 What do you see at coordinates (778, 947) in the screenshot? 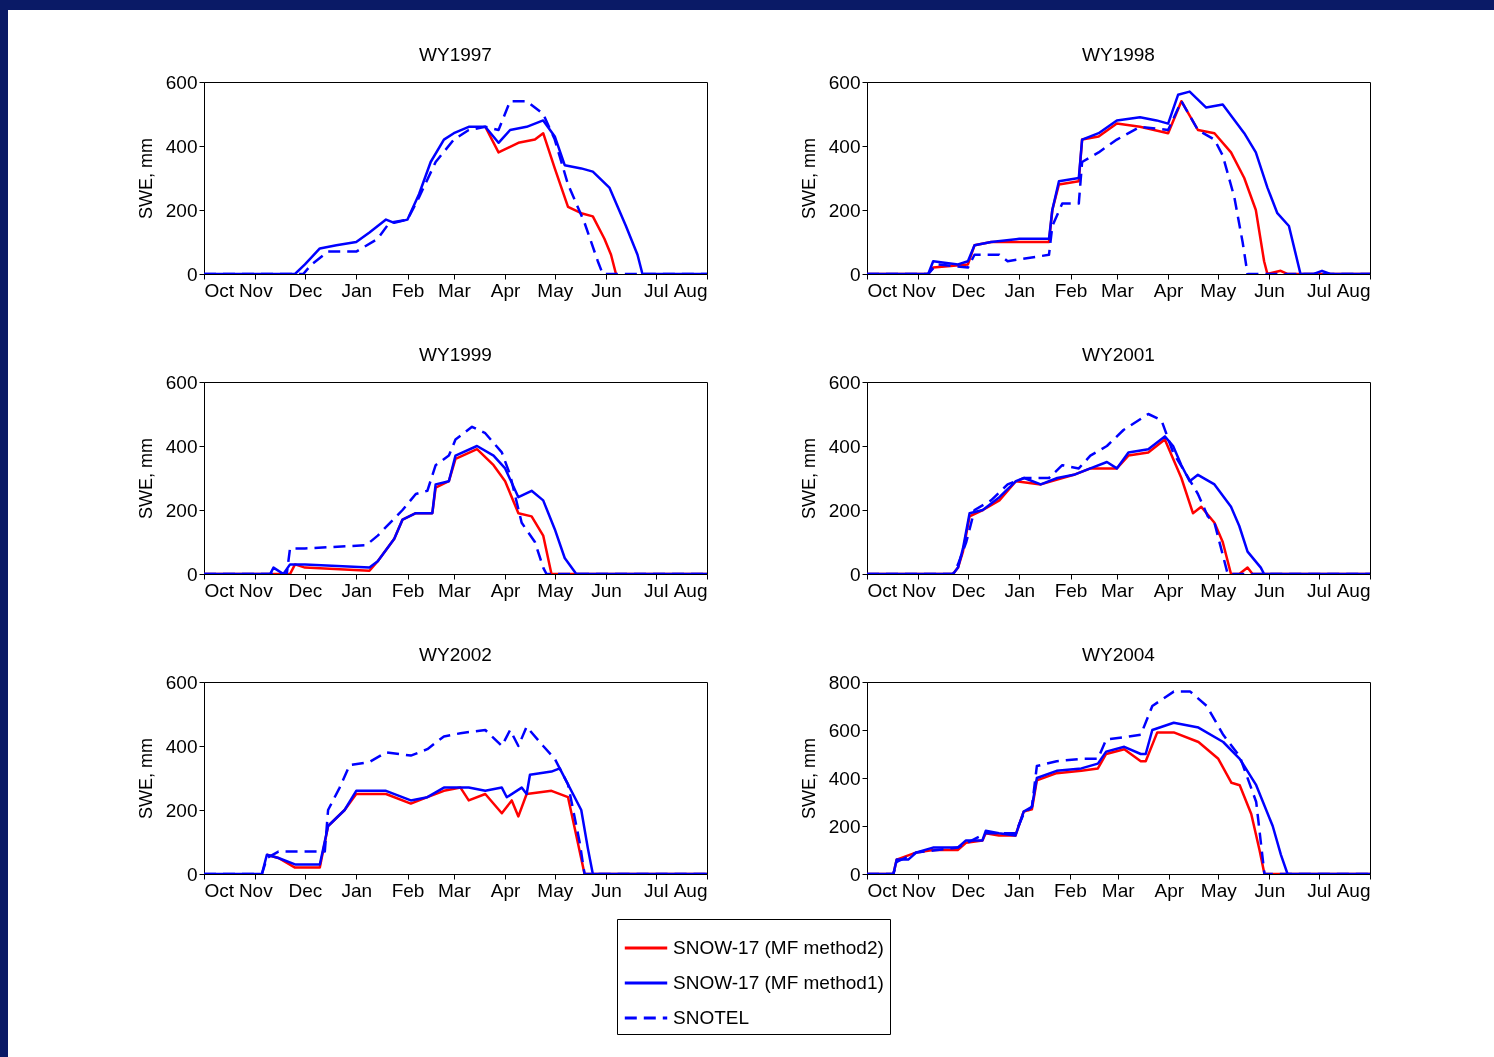
I see `legend-label: SNOW-17 (MF method2)` at bounding box center [778, 947].